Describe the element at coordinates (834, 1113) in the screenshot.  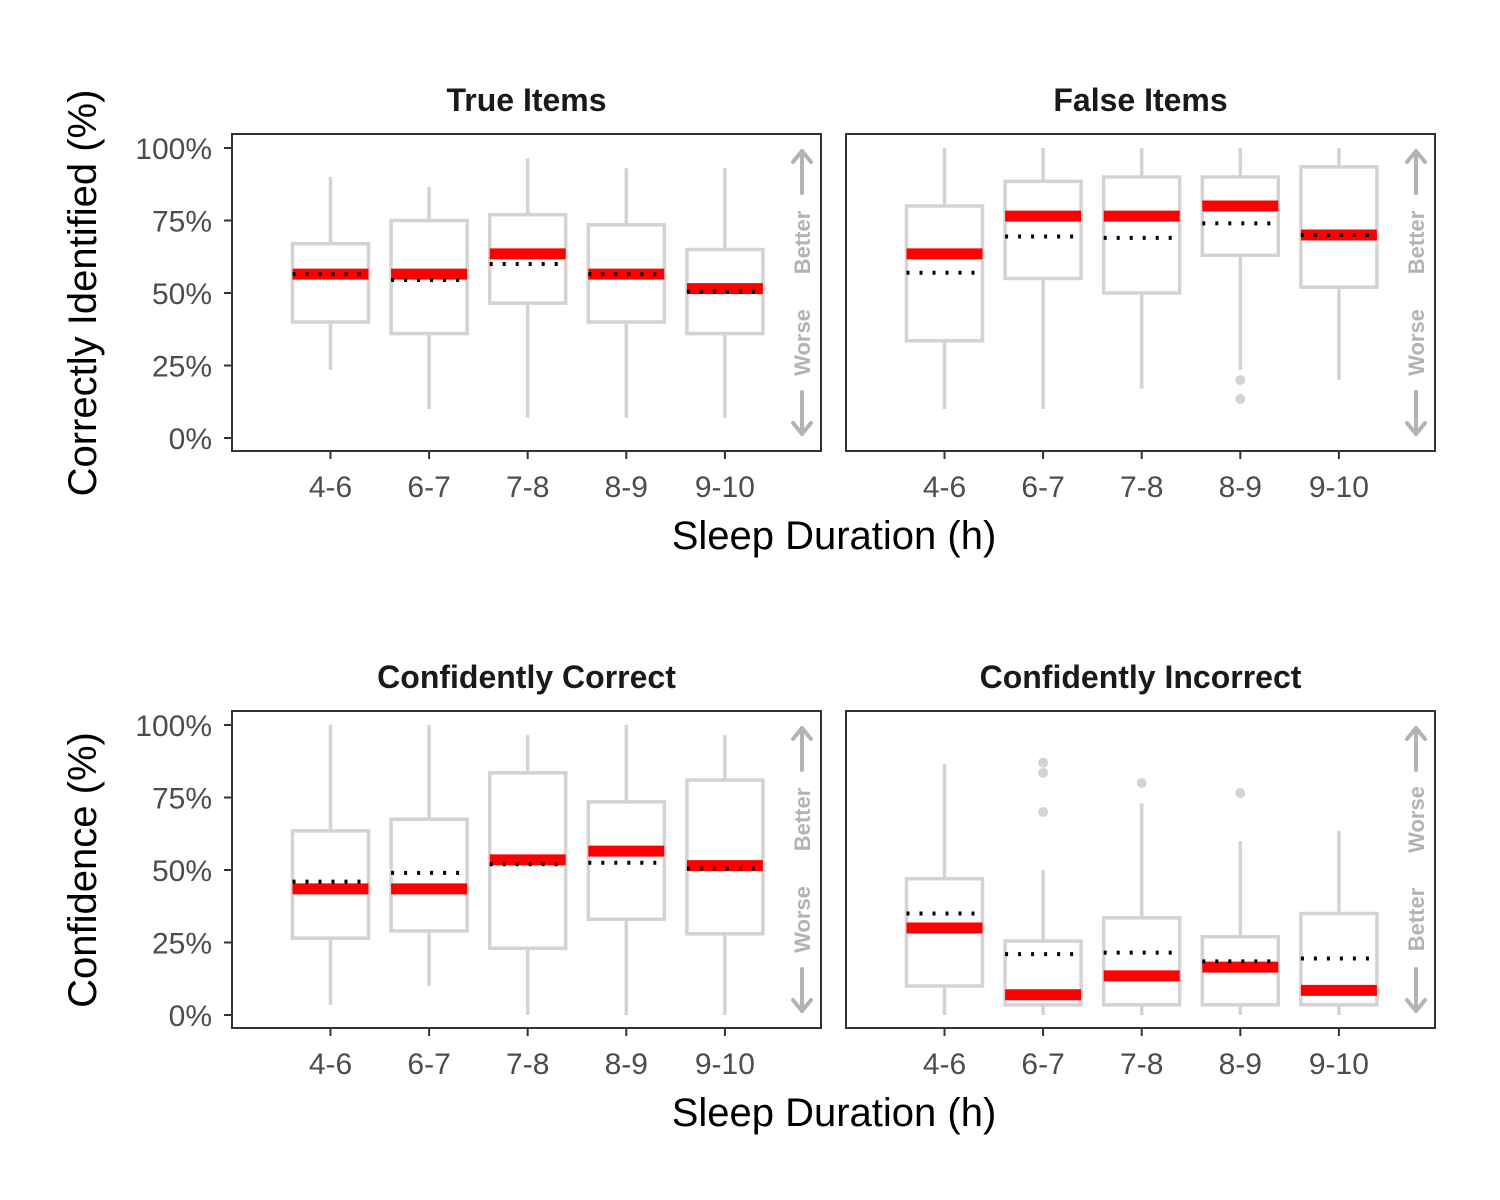
I see `x-axis-title-bottom: Sleep Duration (h)` at that location.